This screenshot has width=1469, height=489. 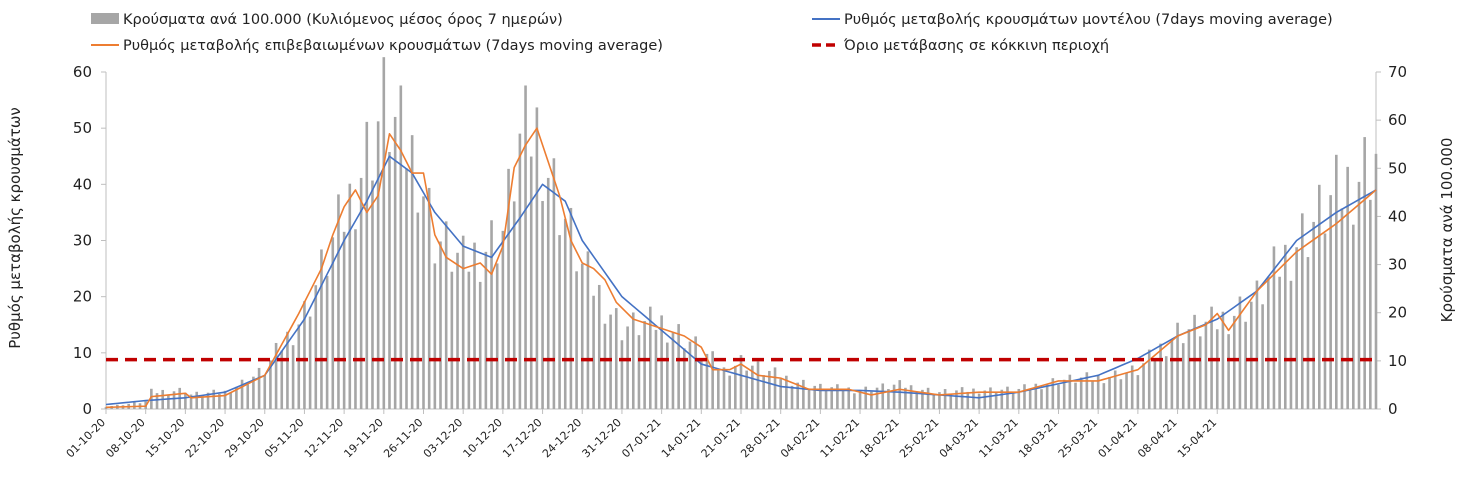 What do you see at coordinates (522, 438) in the screenshot?
I see `x-tick-label: 17-12-20` at bounding box center [522, 438].